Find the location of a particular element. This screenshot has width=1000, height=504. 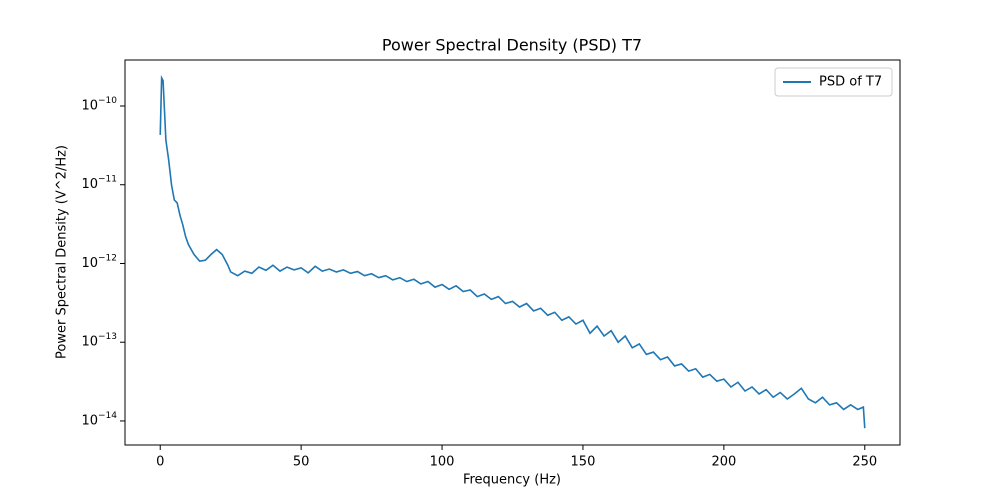

x-tick-label: 0 is located at coordinates (160, 462).